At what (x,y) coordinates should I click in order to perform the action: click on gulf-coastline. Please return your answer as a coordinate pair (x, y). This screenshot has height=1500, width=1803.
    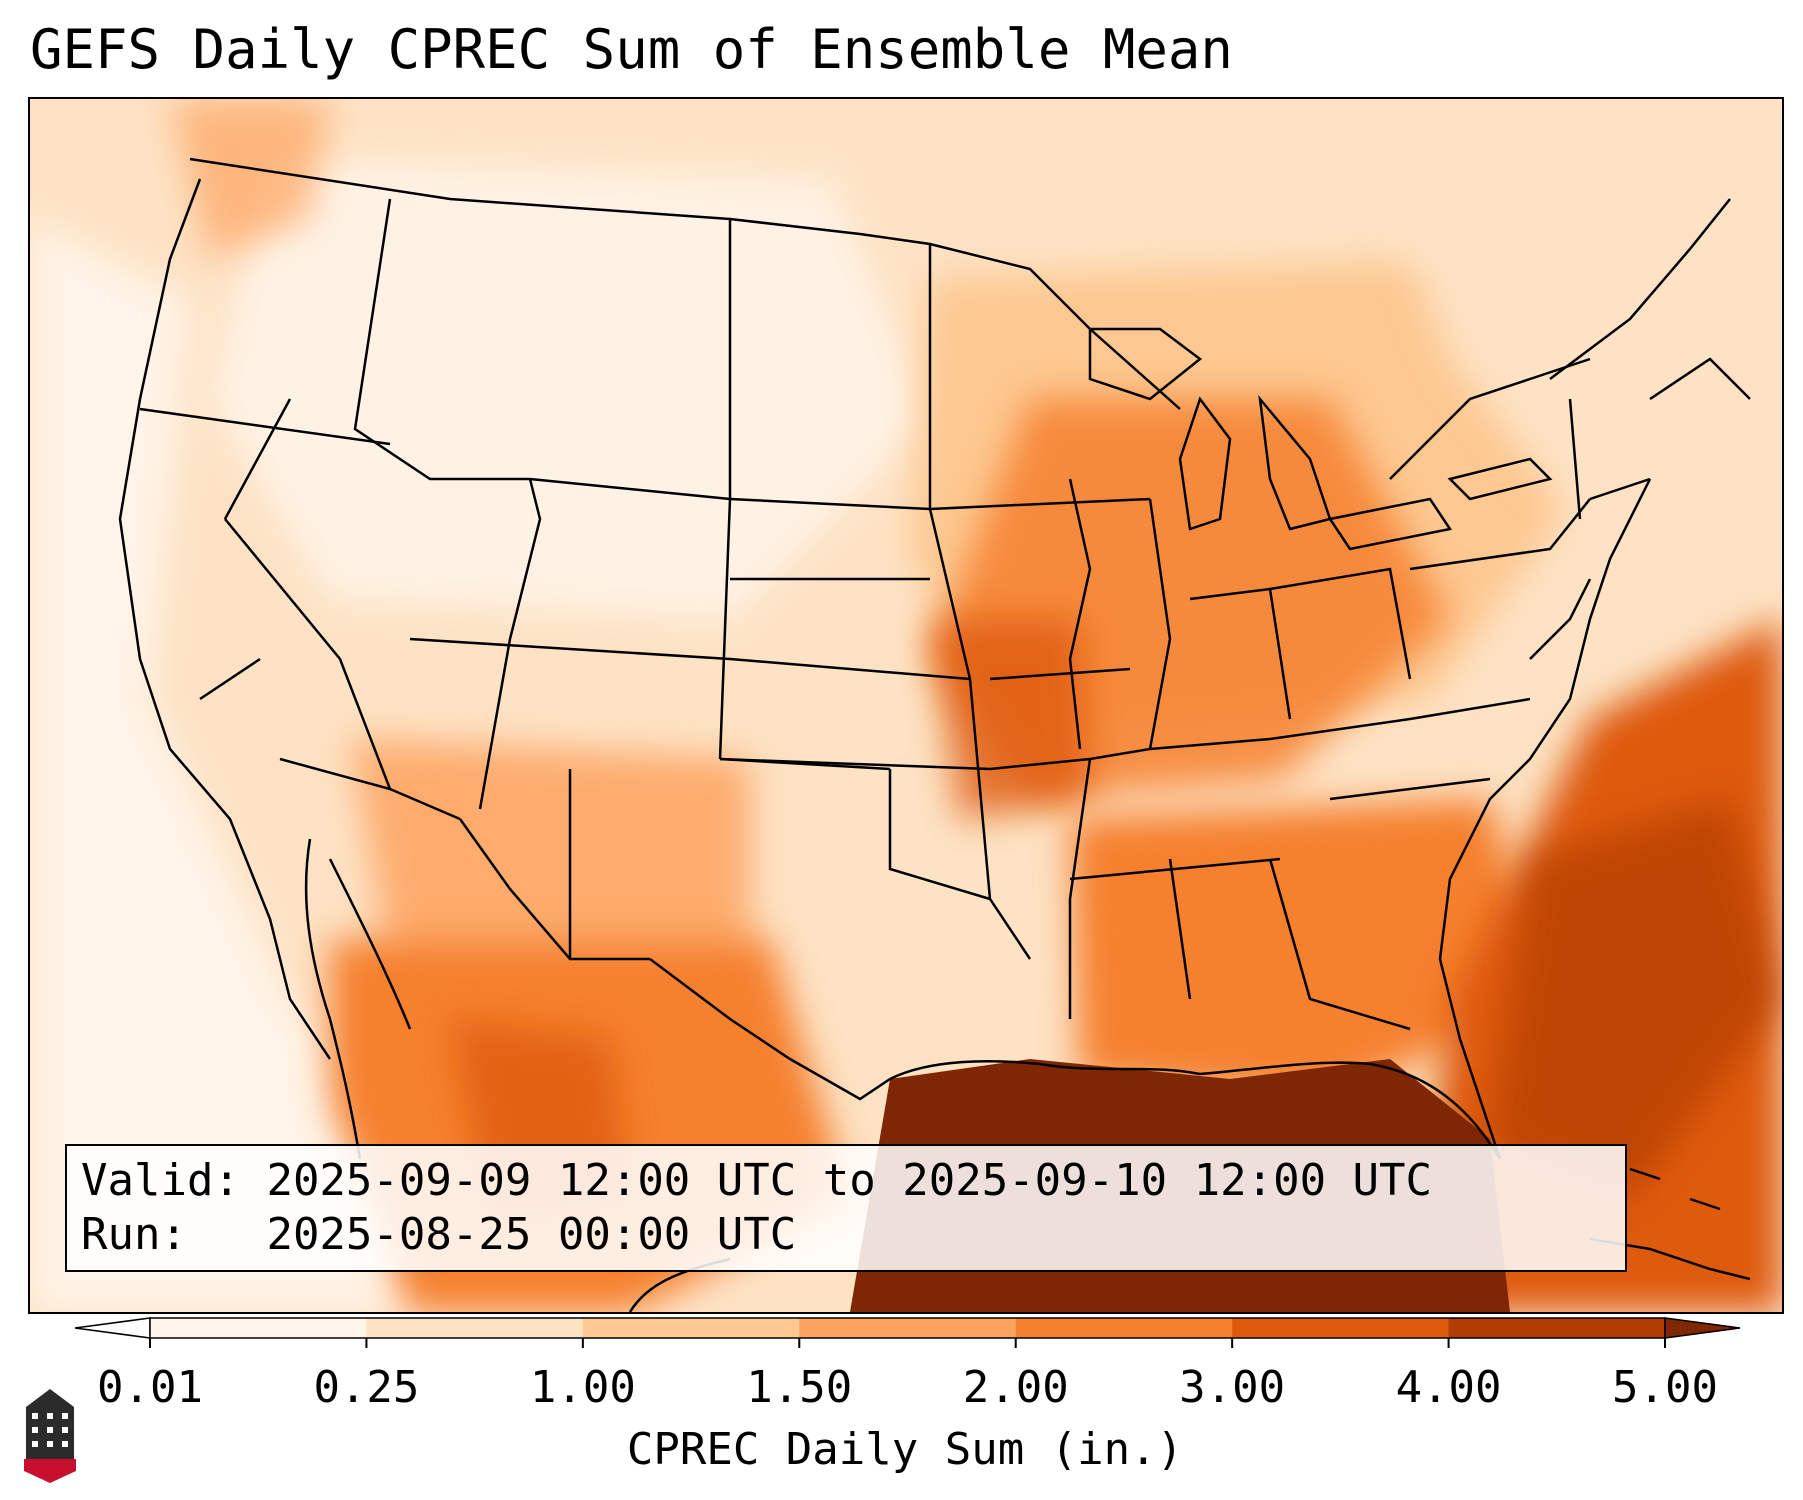
    Looking at the image, I should click on (1195, 1109).